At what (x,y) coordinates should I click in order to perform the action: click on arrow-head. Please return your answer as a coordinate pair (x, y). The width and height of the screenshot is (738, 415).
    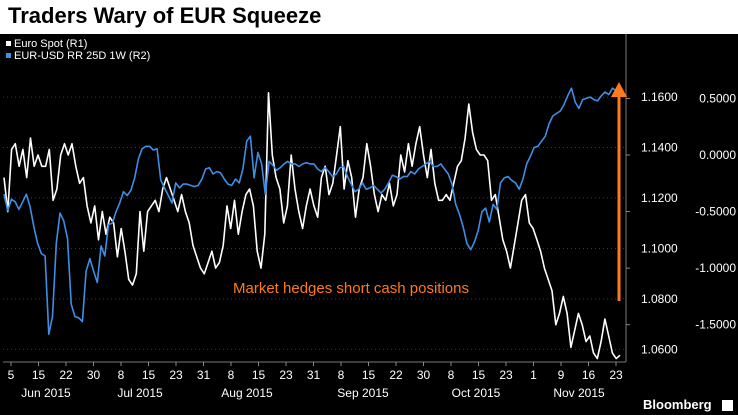
    Looking at the image, I should click on (619, 89).